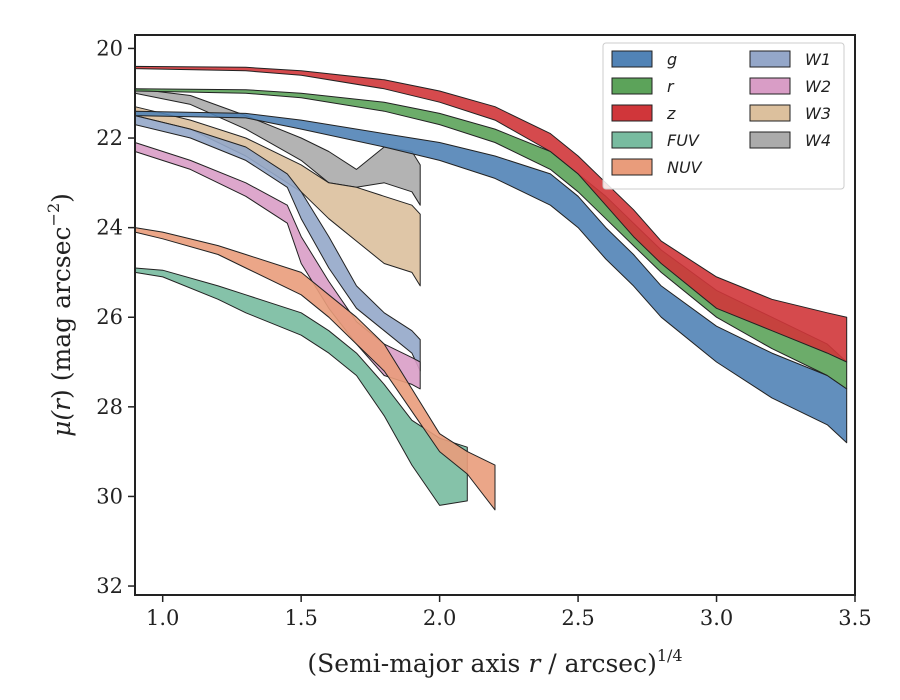 The image size is (900, 700). Describe the element at coordinates (109, 586) in the screenshot. I see `y-tick-label: 32` at that location.